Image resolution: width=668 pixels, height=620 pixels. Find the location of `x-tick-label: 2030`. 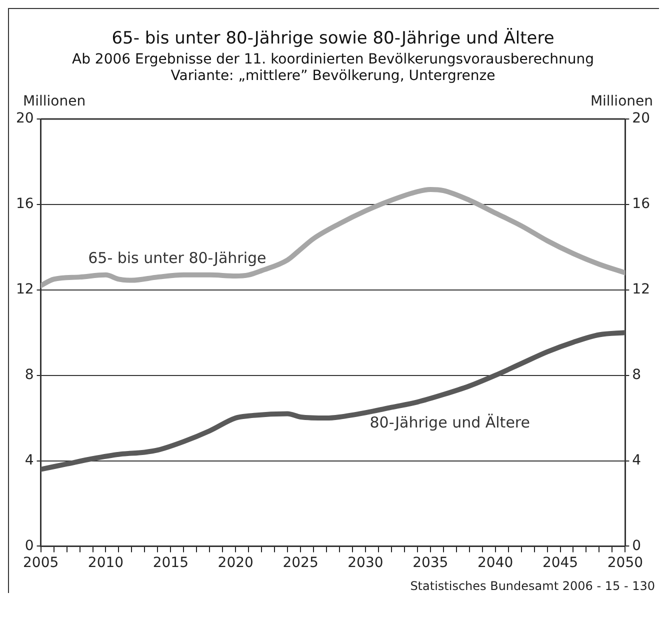

x-tick-label: 2030 is located at coordinates (366, 563).